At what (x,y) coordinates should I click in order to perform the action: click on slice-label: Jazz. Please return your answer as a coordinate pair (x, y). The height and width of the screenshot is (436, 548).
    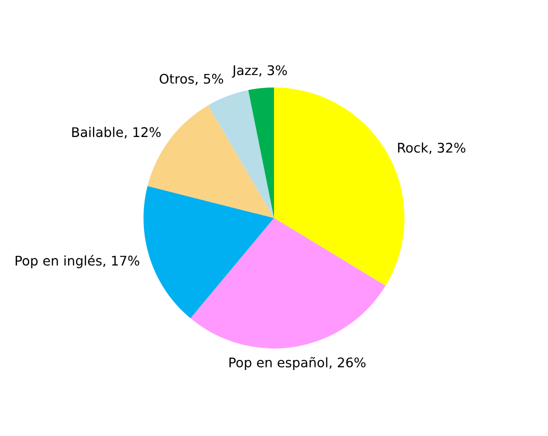
    Looking at the image, I should click on (245, 71).